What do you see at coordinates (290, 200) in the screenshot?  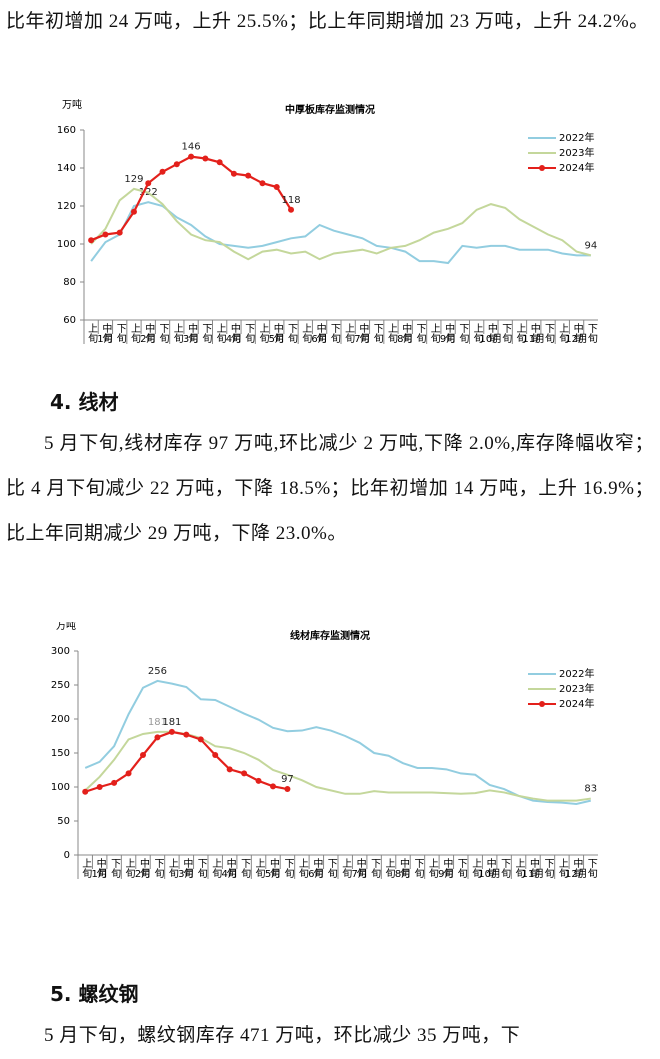 I see `data-label: 118` at bounding box center [290, 200].